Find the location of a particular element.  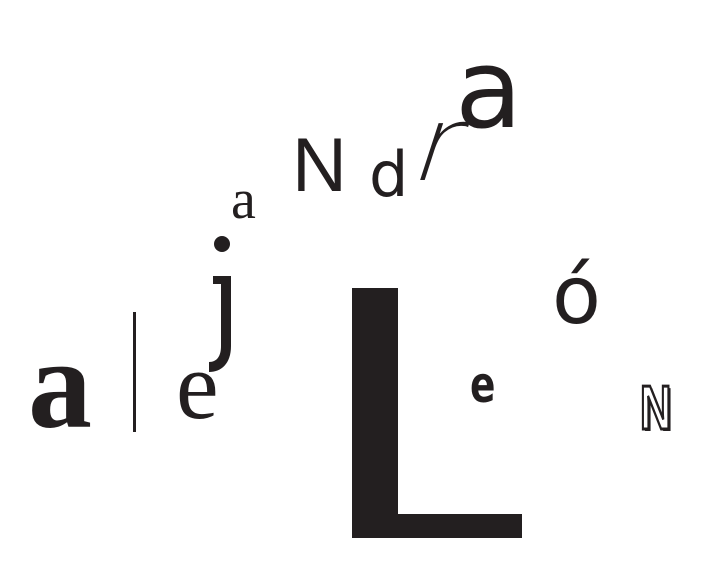

letter-n-outlined: N is located at coordinates (655, 408).